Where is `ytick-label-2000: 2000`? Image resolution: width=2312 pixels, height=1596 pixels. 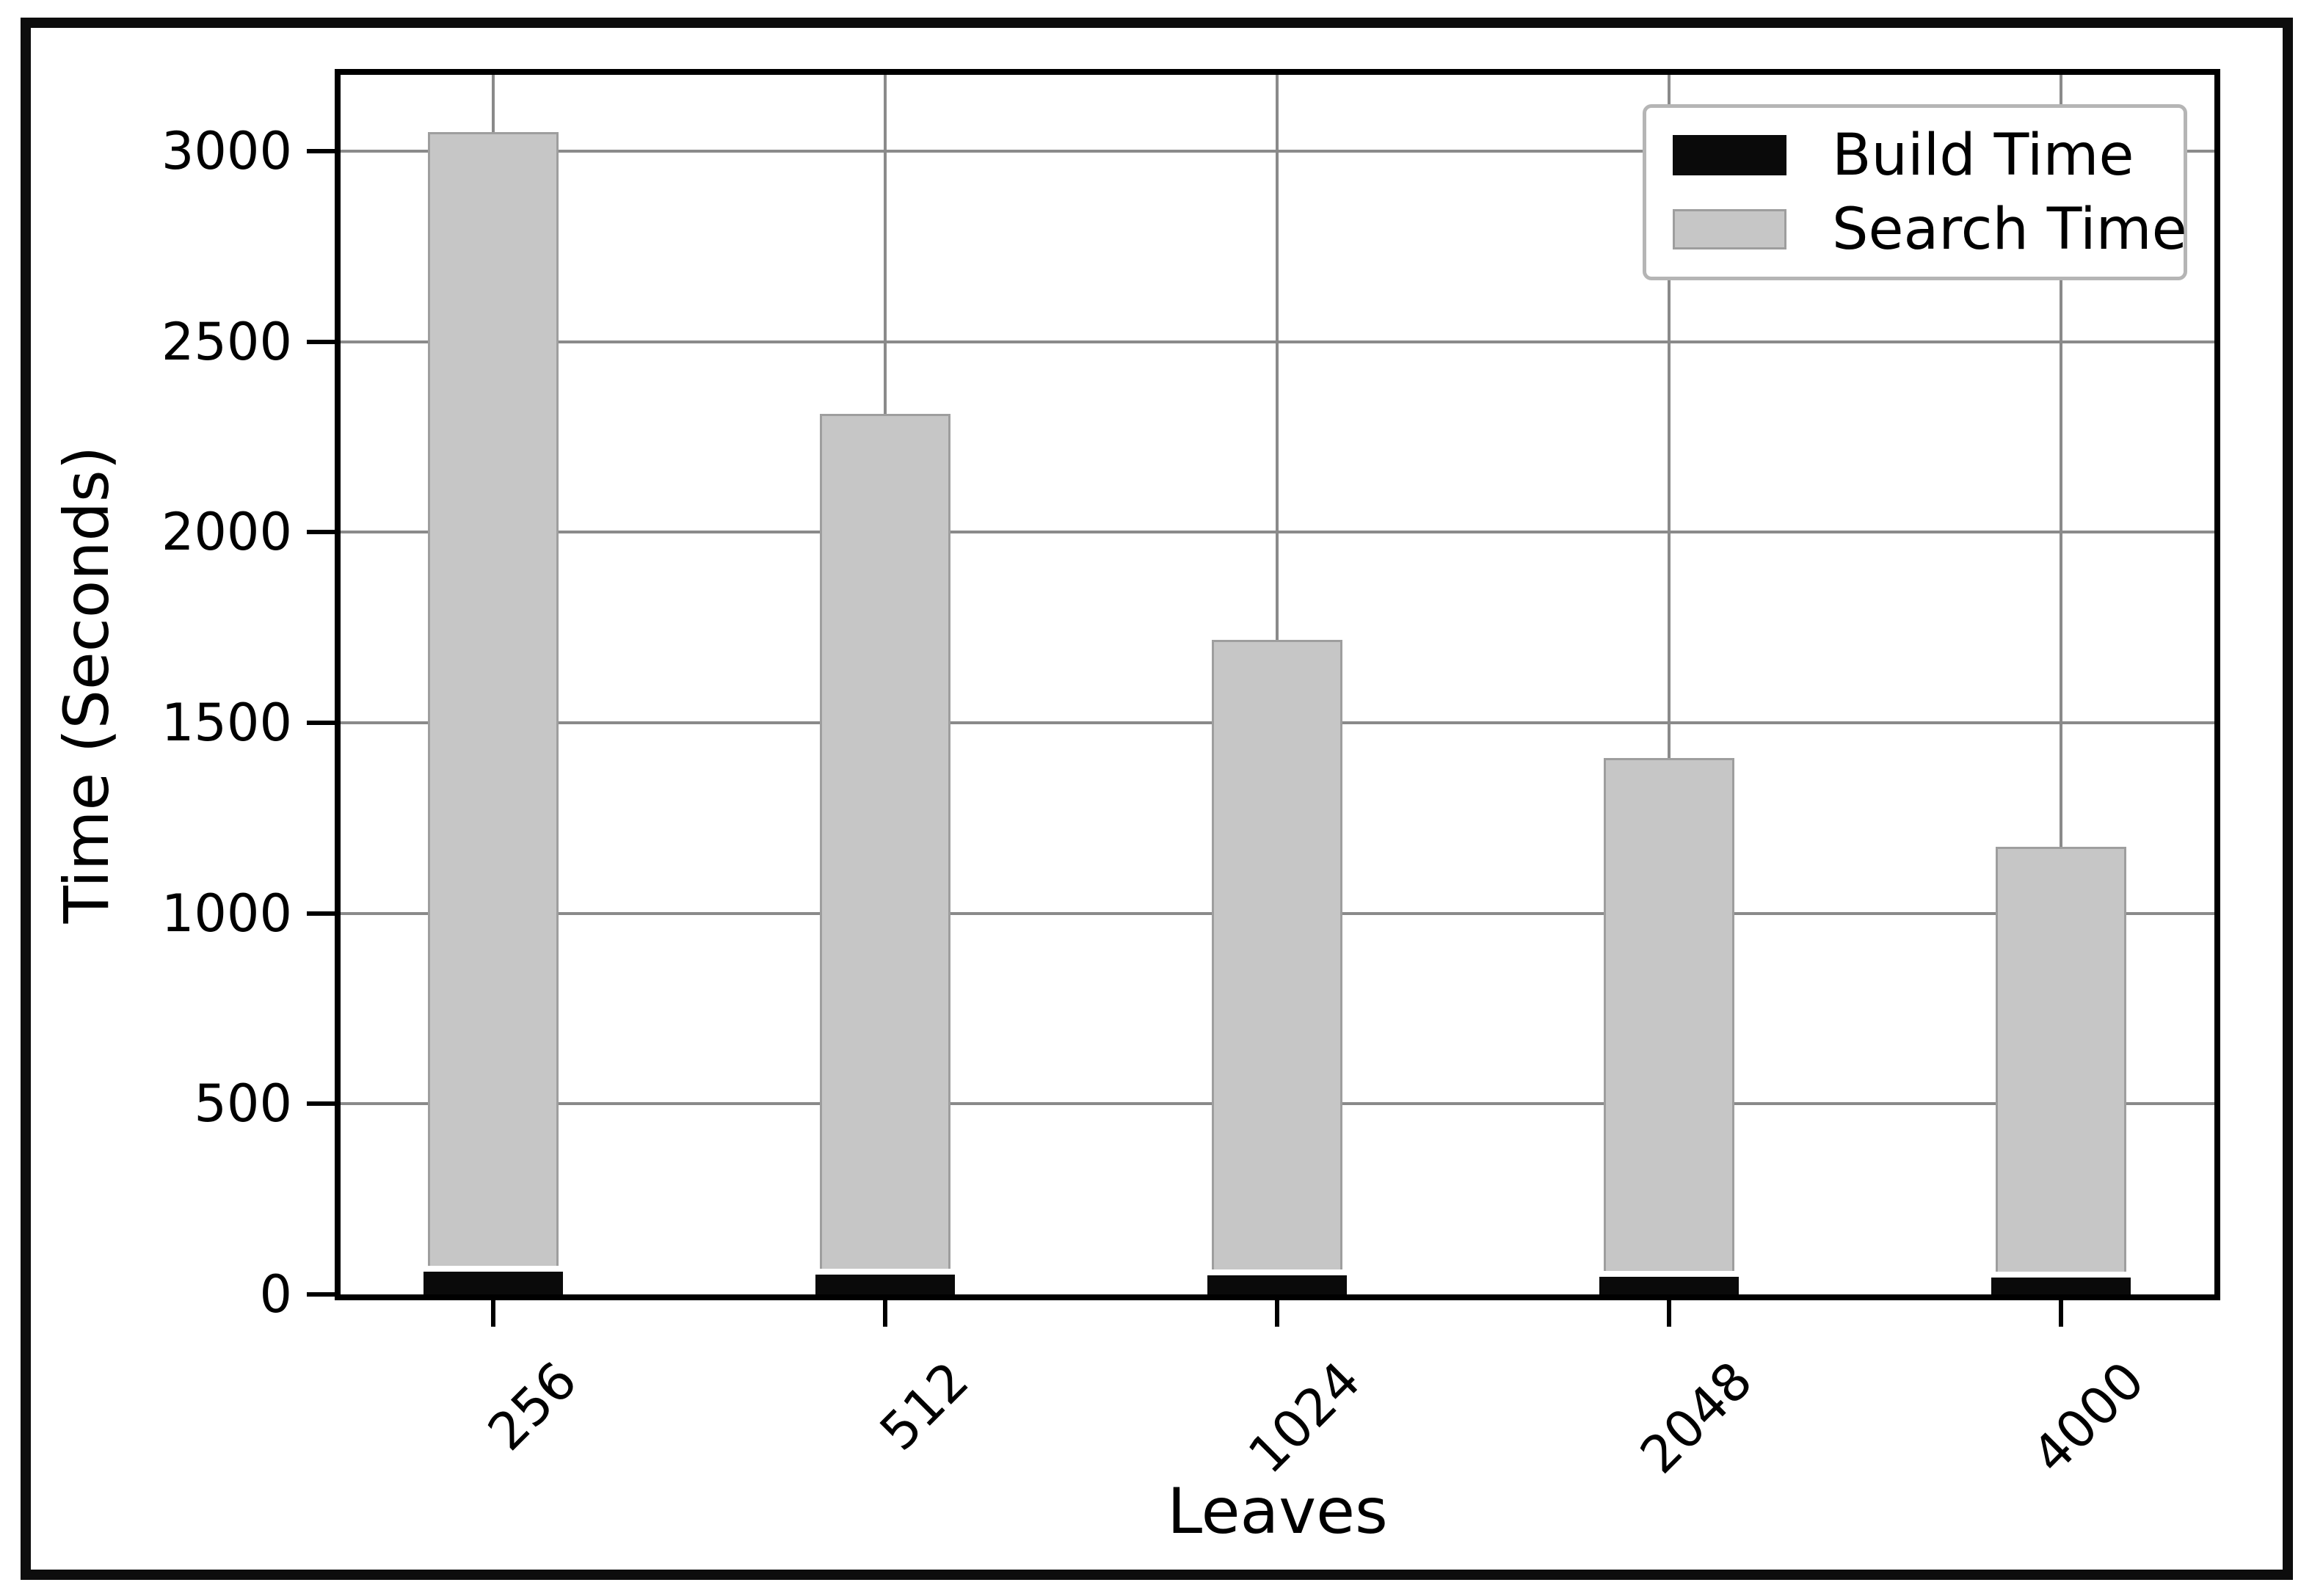 ytick-label-2000: 2000 is located at coordinates (226, 532).